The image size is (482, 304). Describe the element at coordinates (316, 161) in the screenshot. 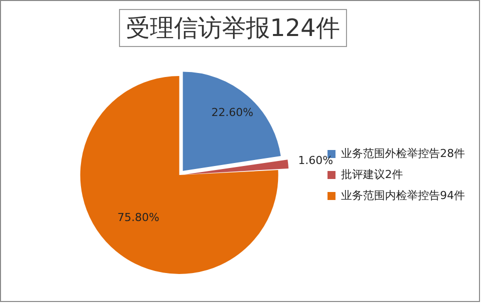

I see `data-label: 1.60%` at that location.